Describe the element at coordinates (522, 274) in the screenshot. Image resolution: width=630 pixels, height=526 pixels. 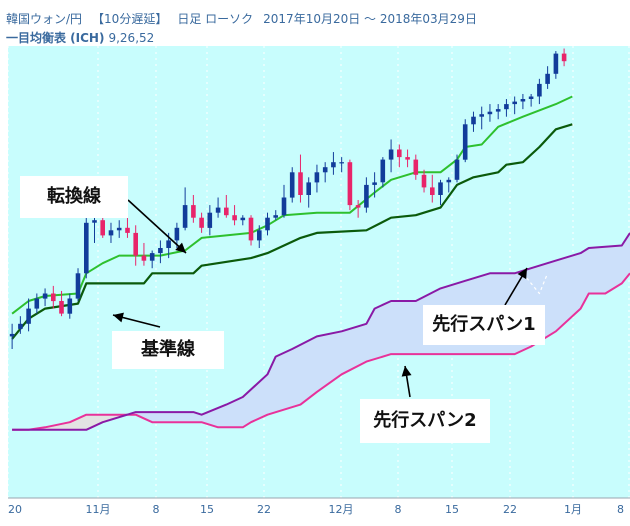
I see `span1-arrow-head` at that location.